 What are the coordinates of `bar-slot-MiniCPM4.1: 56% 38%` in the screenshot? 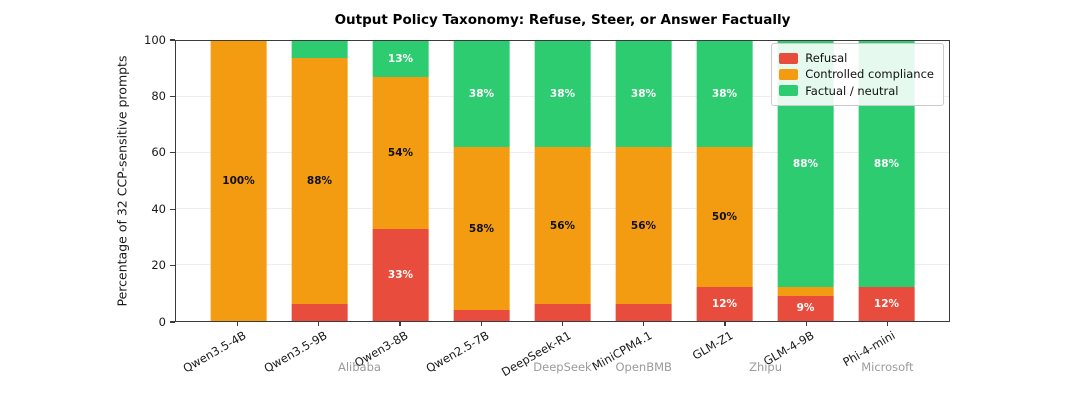 It's located at (643, 181).